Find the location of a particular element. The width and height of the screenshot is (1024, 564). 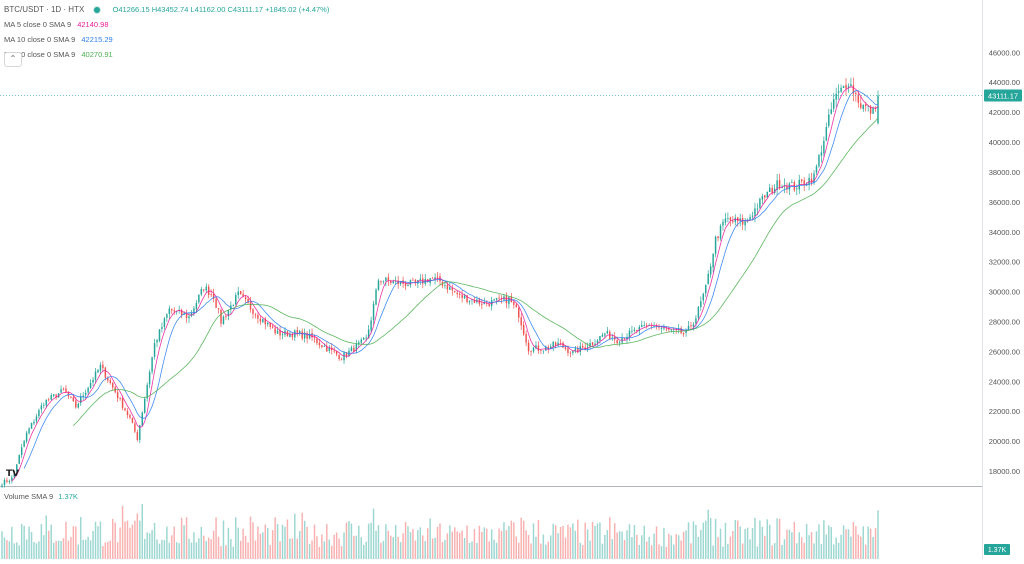

tradingview-logo-icon: TV is located at coordinates (13, 474).